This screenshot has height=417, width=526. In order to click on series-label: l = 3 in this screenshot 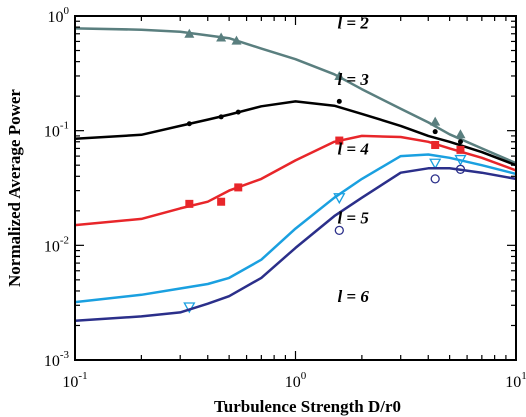, I will do `click(353, 79)`.